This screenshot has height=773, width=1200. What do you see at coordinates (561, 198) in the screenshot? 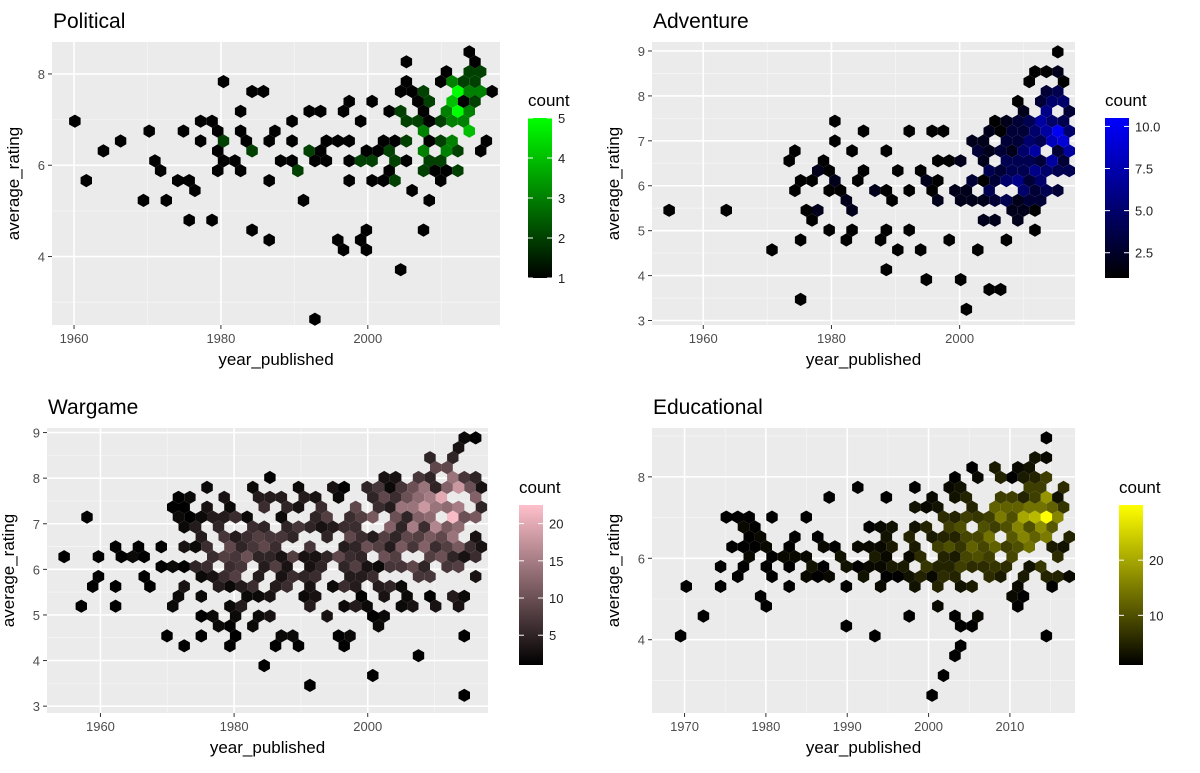
I see `legend-tick-label: 3` at bounding box center [561, 198].